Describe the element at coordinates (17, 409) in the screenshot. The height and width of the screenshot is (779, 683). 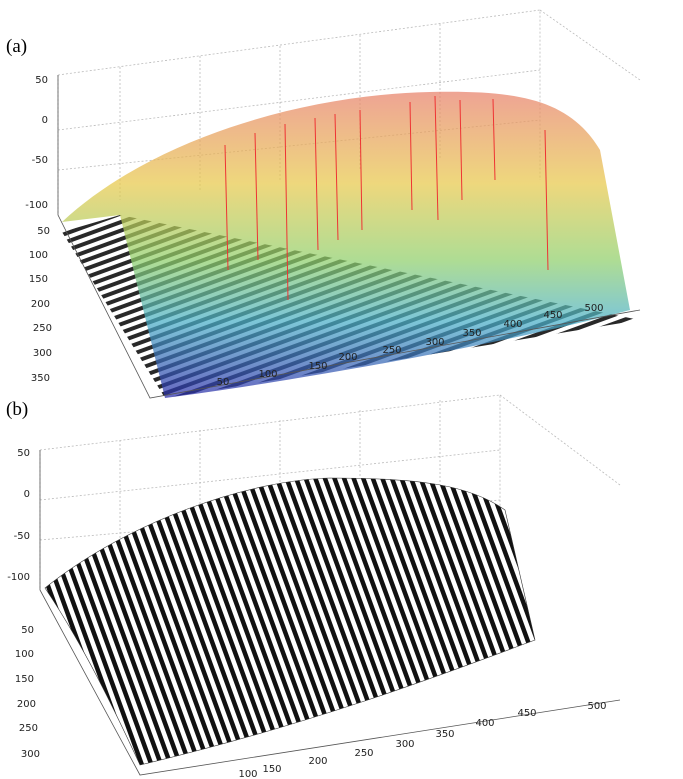
I see `panel-label: (b)` at that location.